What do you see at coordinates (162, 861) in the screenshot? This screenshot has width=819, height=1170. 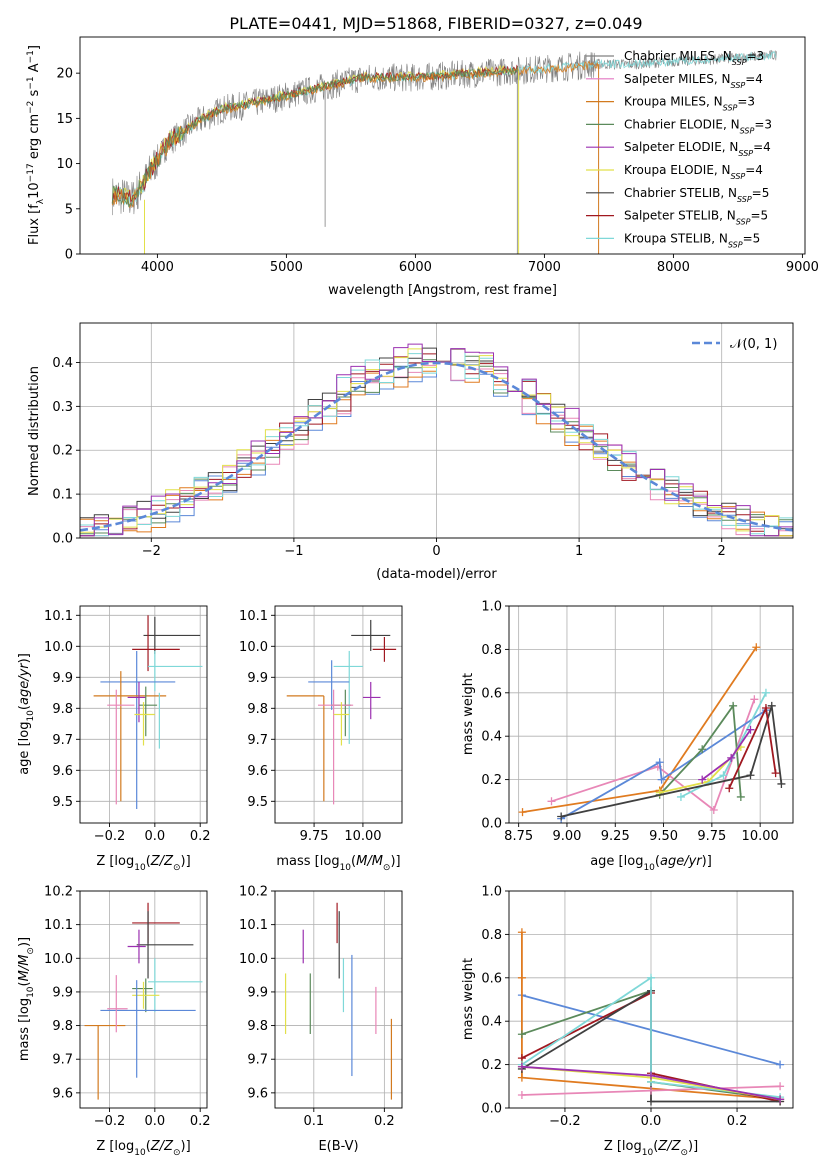 I see `label-part: Z/Z` at bounding box center [162, 861].